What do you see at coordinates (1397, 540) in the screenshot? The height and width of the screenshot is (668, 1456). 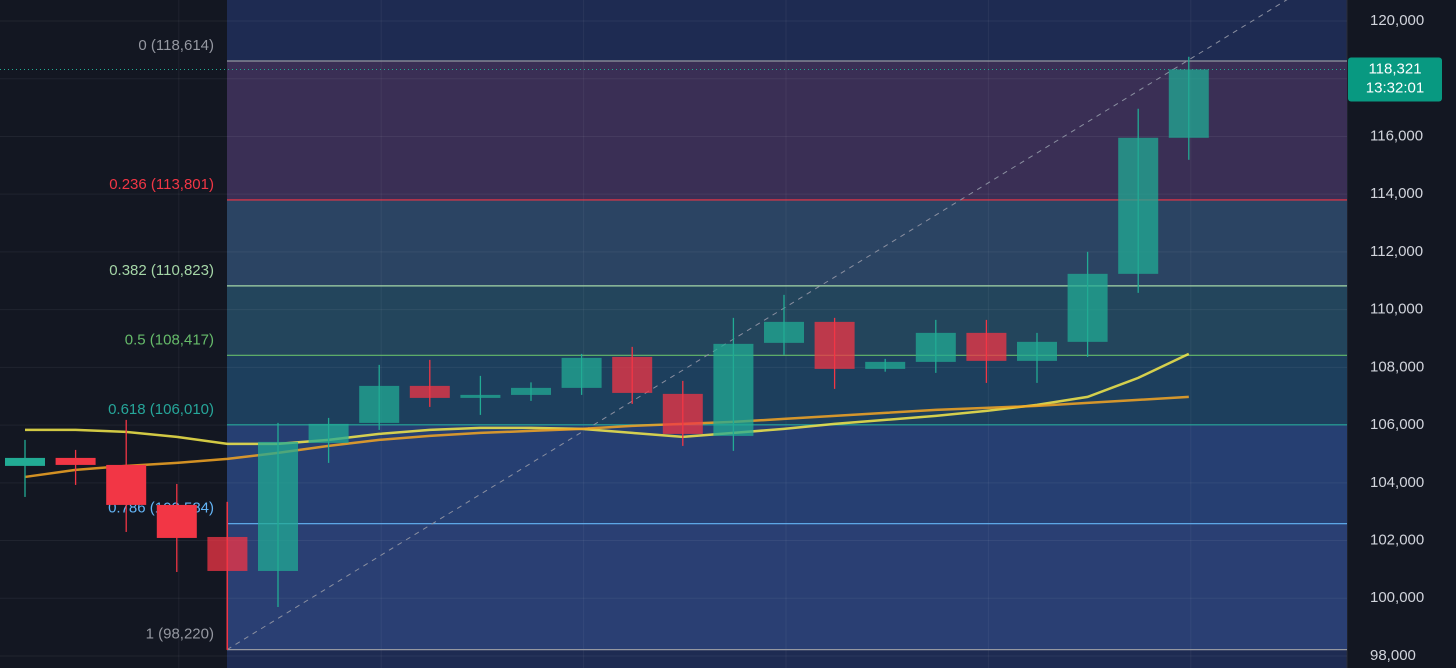 I see `y-tick-label: 102,000` at bounding box center [1397, 540].